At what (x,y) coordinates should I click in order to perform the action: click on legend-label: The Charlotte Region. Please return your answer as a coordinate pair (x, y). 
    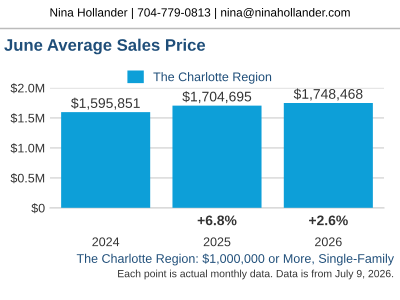
    Looking at the image, I should click on (212, 78).